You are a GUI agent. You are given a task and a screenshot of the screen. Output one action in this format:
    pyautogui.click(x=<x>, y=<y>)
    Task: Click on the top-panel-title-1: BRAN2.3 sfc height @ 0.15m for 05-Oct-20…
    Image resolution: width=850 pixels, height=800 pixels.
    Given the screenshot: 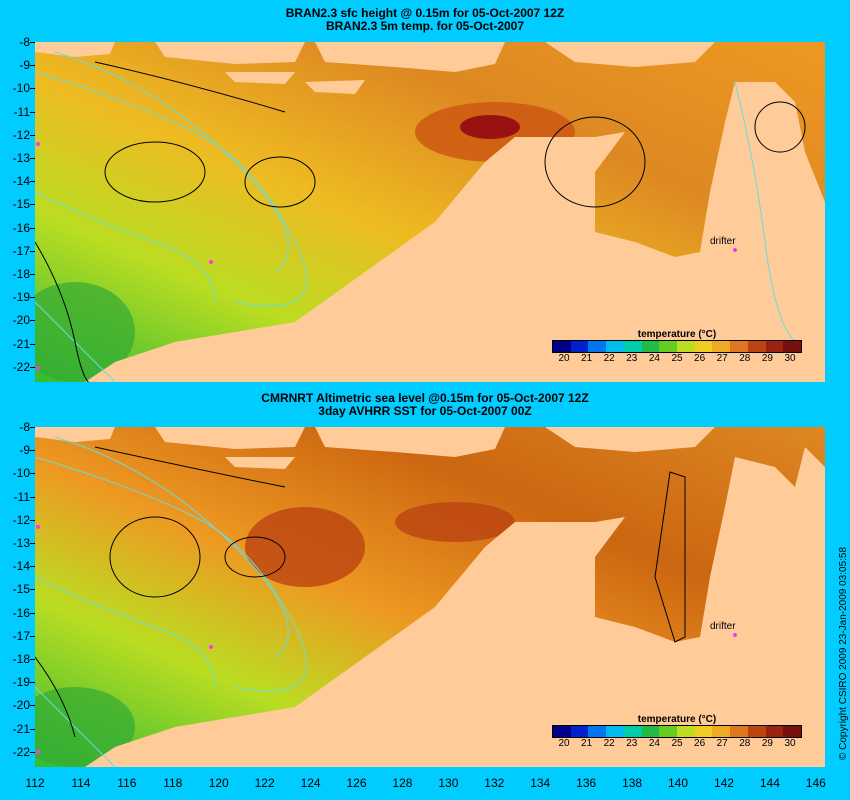 What is the action you would take?
    pyautogui.click(x=425, y=13)
    